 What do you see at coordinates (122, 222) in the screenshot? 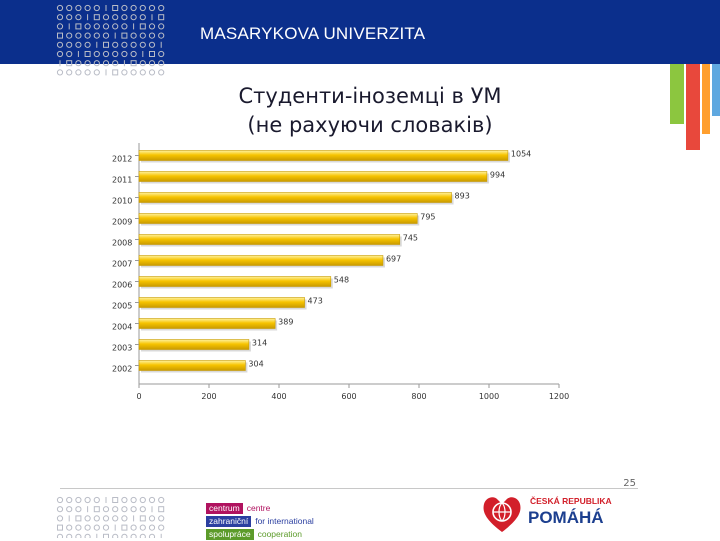
I see `category-label: 2009` at bounding box center [122, 222].